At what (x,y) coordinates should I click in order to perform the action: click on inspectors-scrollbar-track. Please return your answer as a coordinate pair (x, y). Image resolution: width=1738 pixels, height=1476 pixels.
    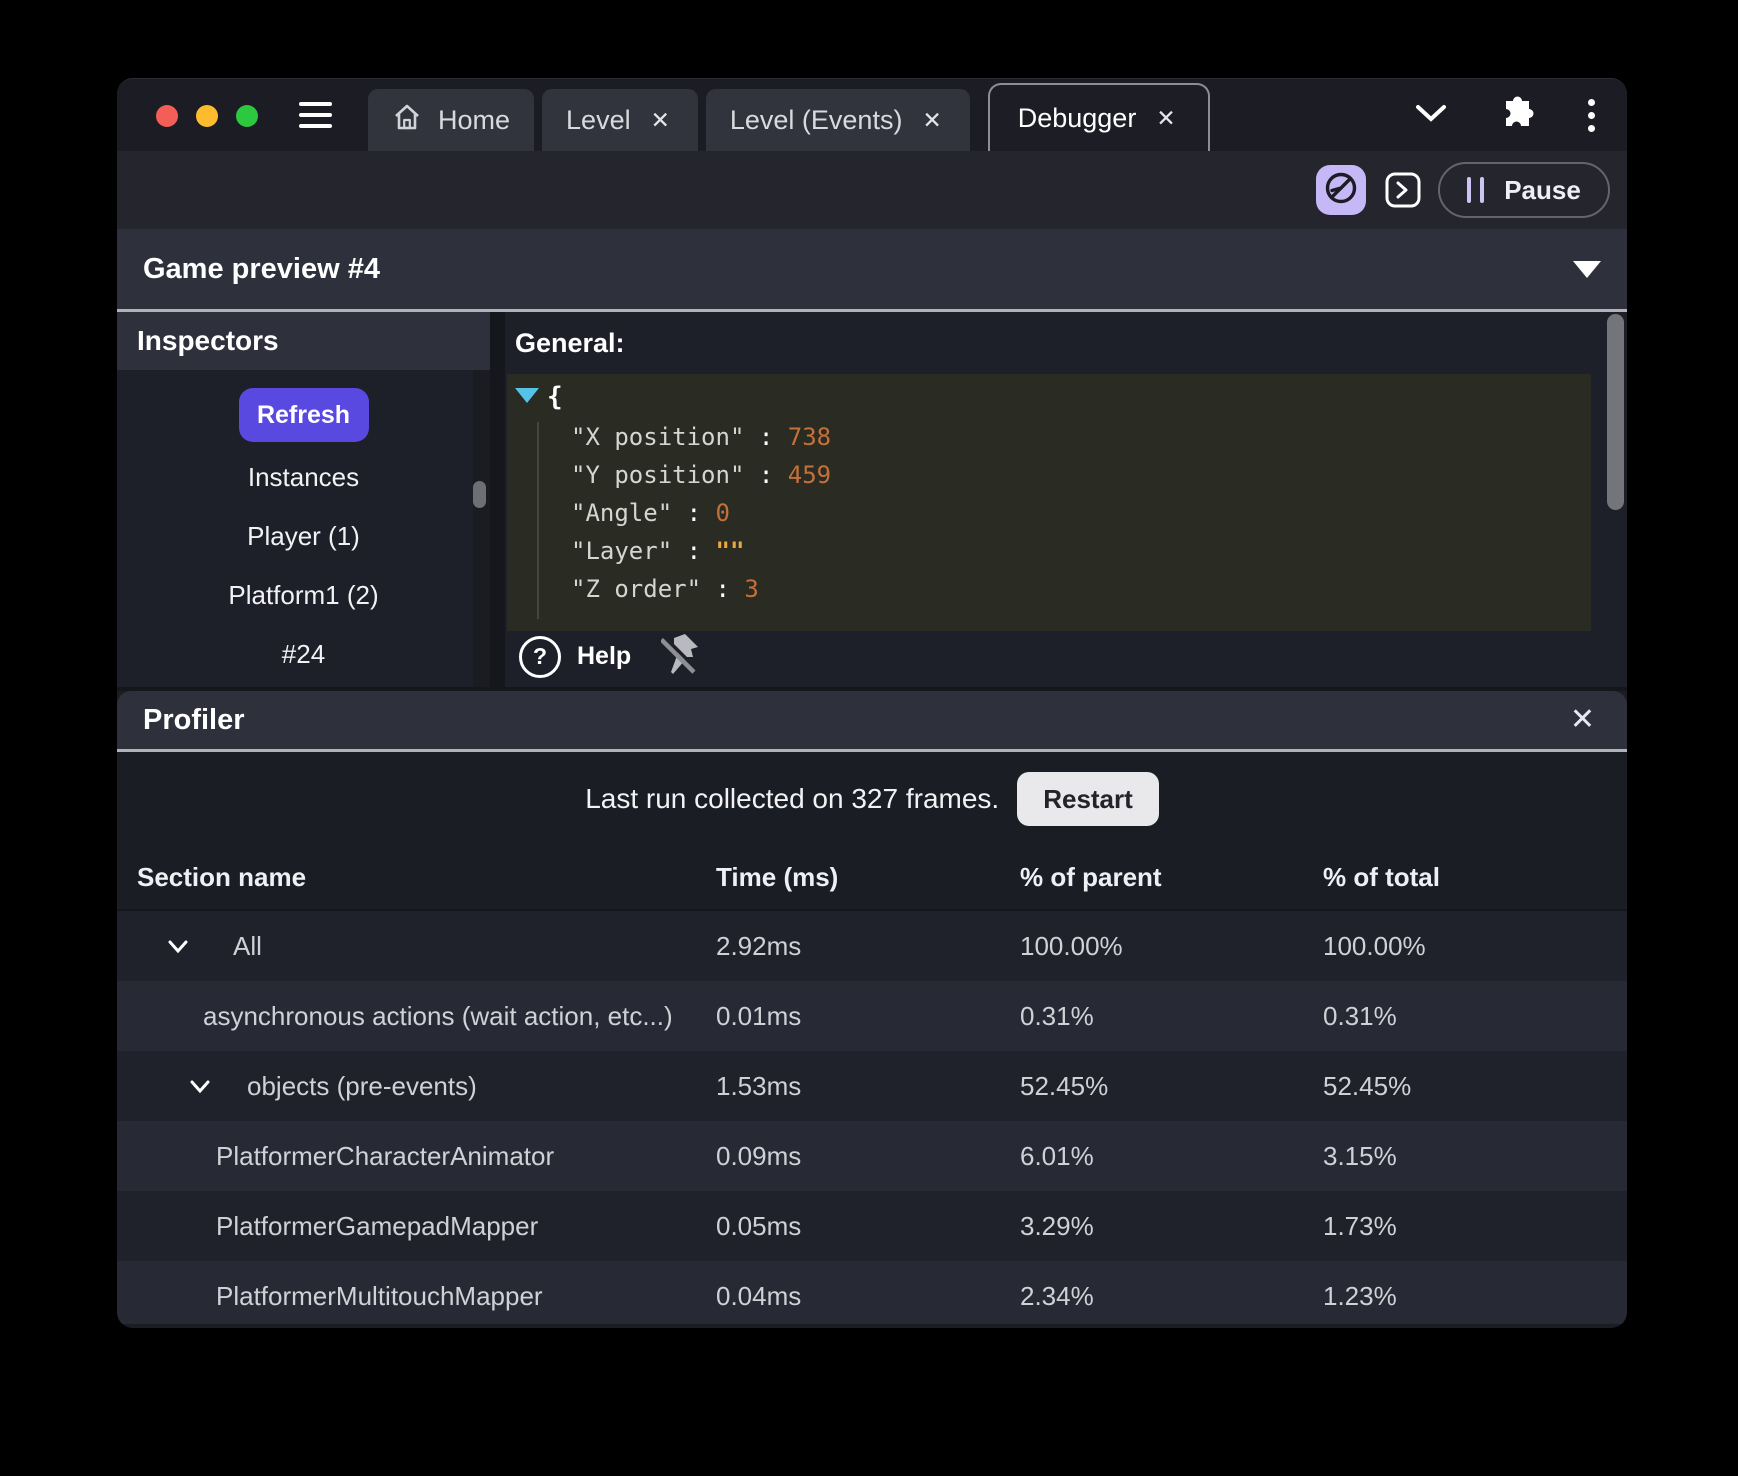
    Looking at the image, I should click on (481, 528).